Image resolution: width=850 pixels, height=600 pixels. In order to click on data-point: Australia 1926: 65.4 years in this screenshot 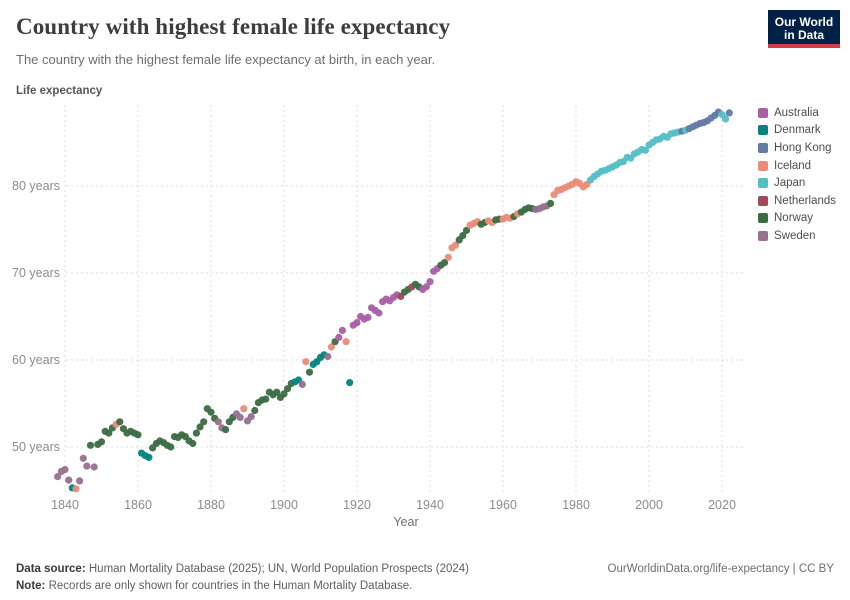, I will do `click(379, 313)`.